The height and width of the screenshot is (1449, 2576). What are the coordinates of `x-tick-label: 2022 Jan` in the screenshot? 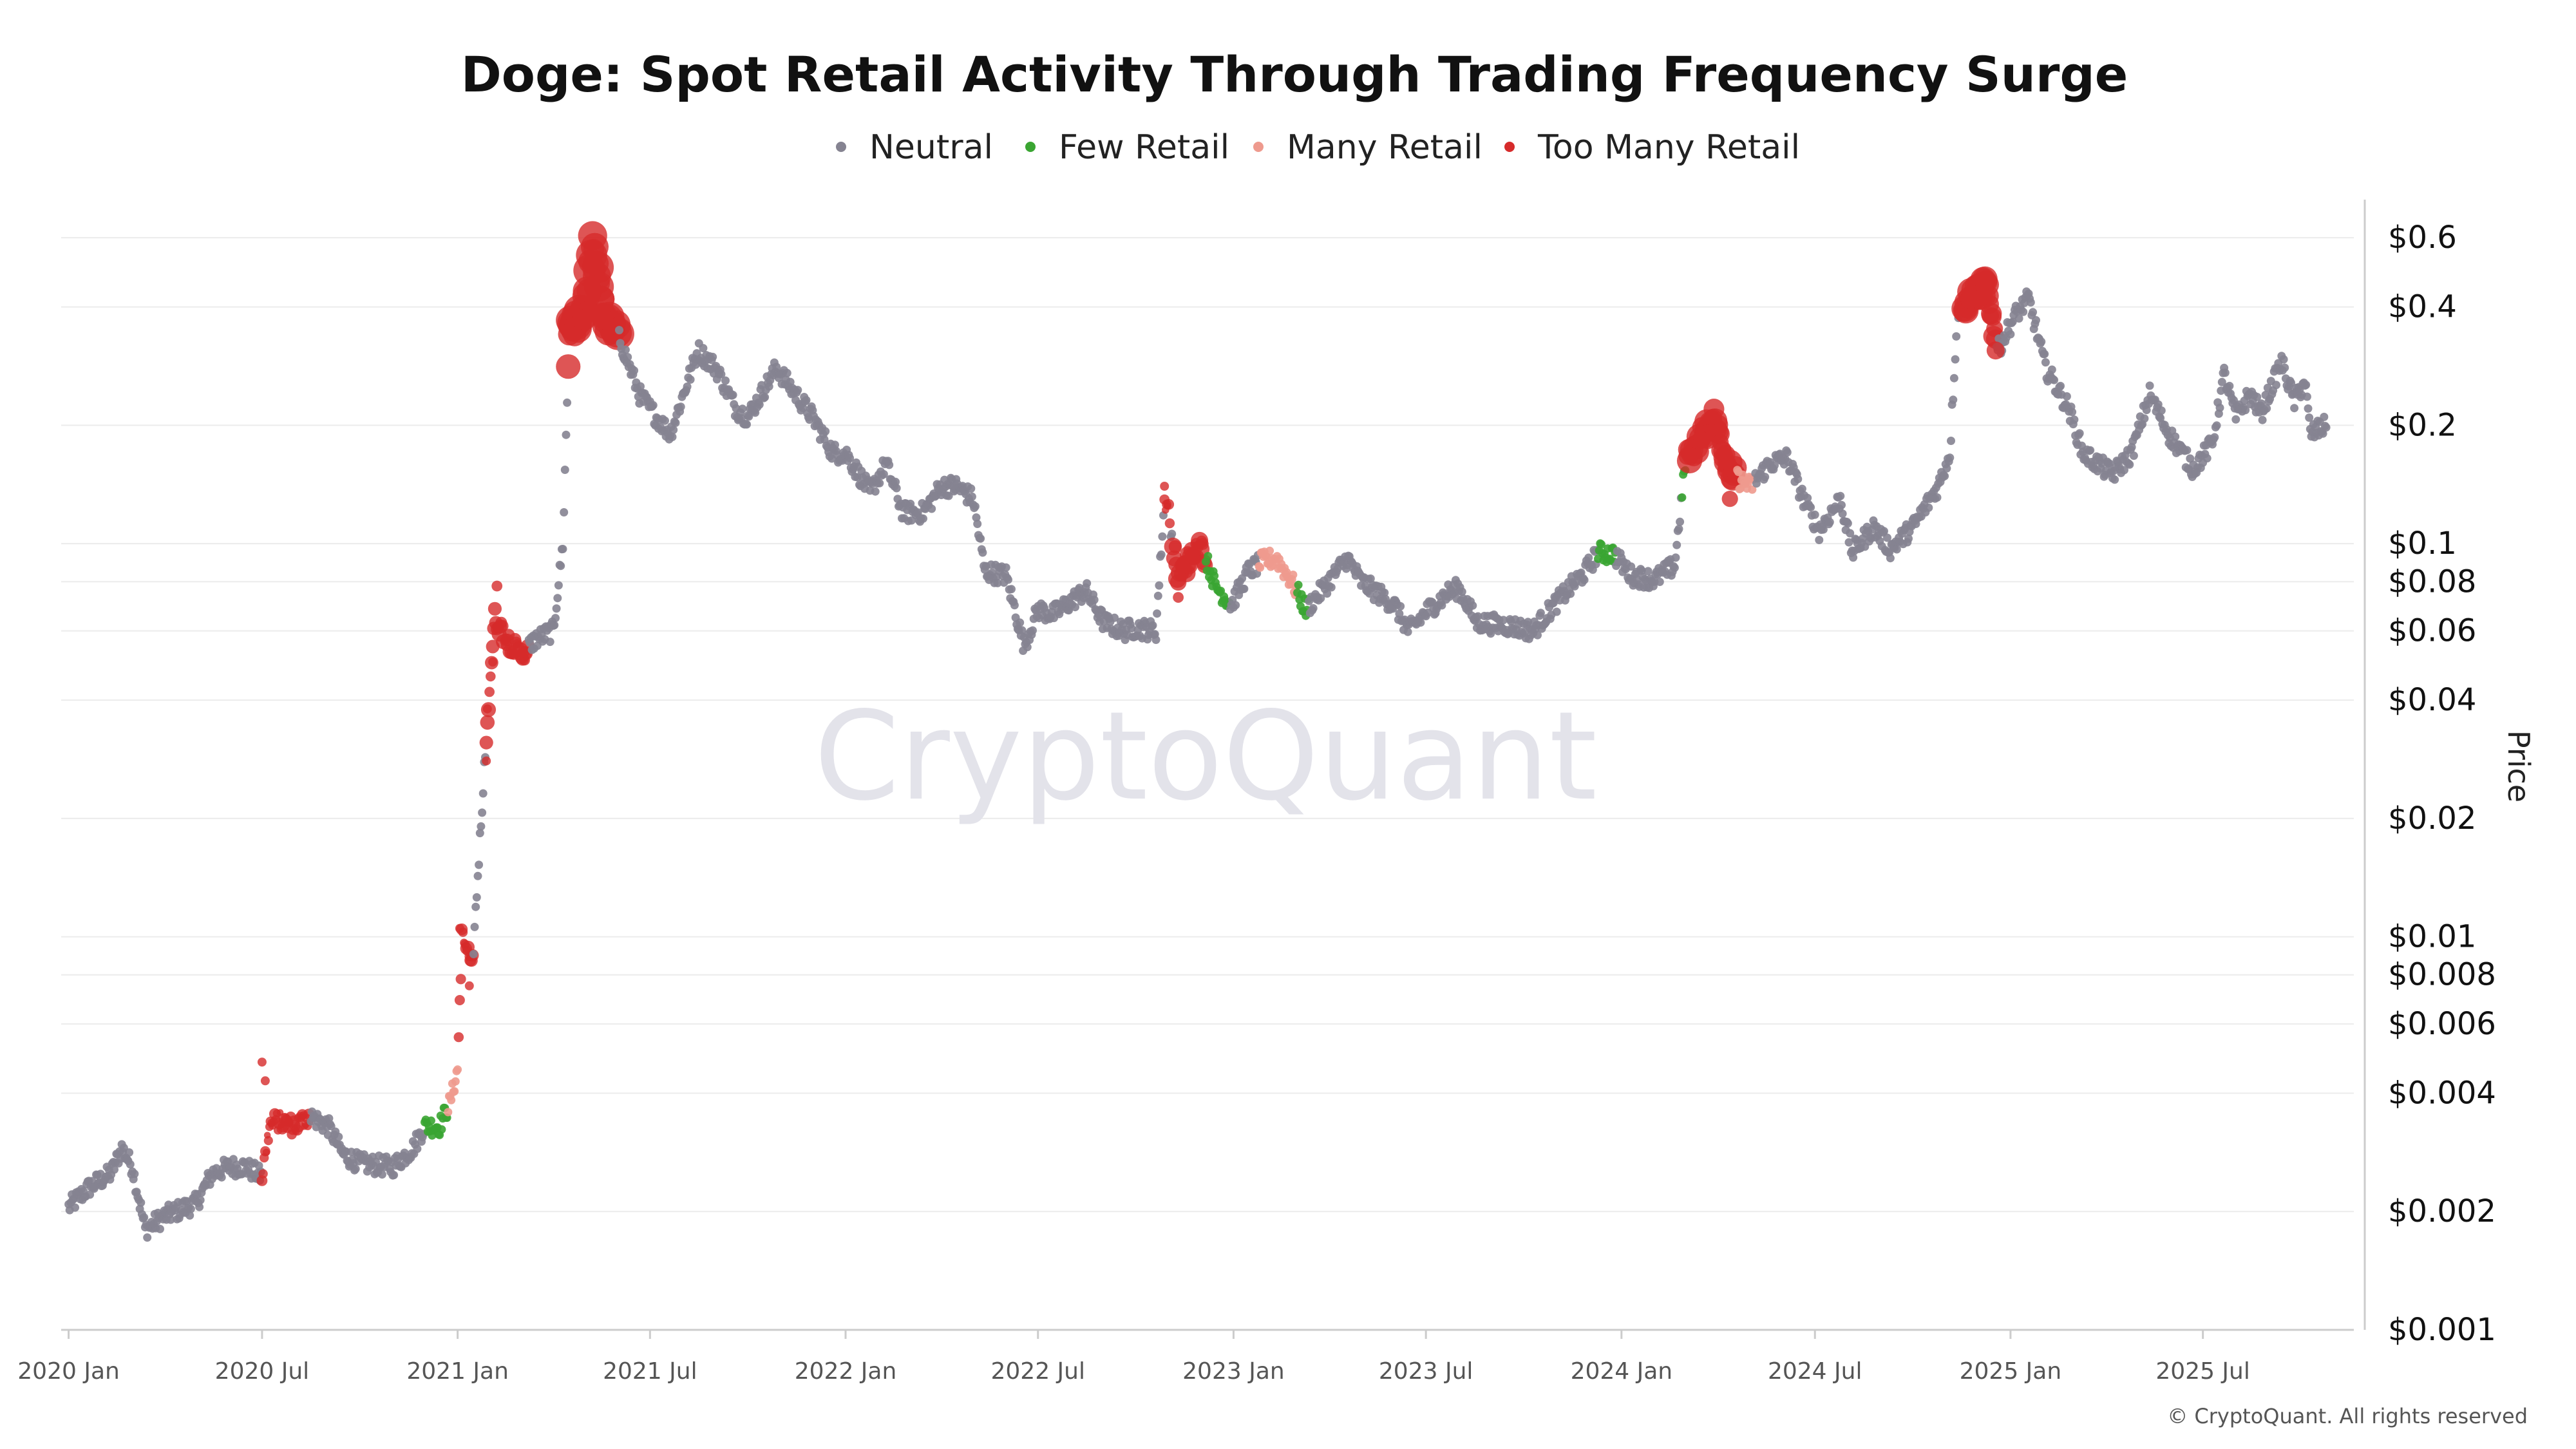 It's located at (846, 1372).